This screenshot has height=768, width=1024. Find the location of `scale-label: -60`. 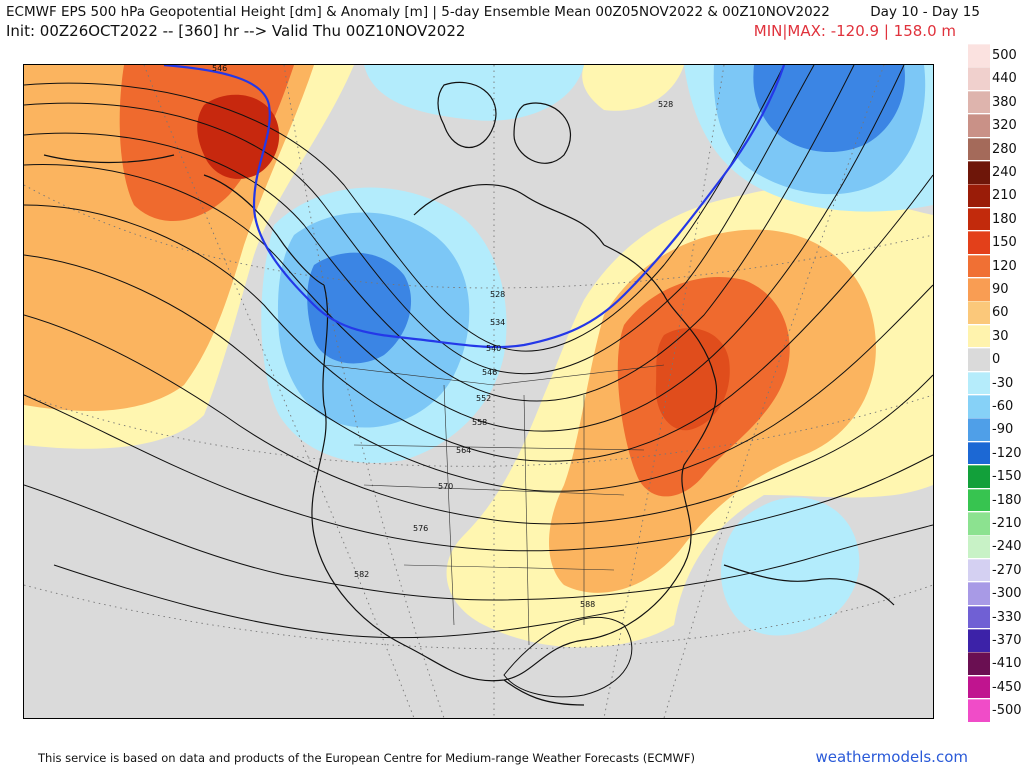

scale-label: -60 is located at coordinates (1003, 406).